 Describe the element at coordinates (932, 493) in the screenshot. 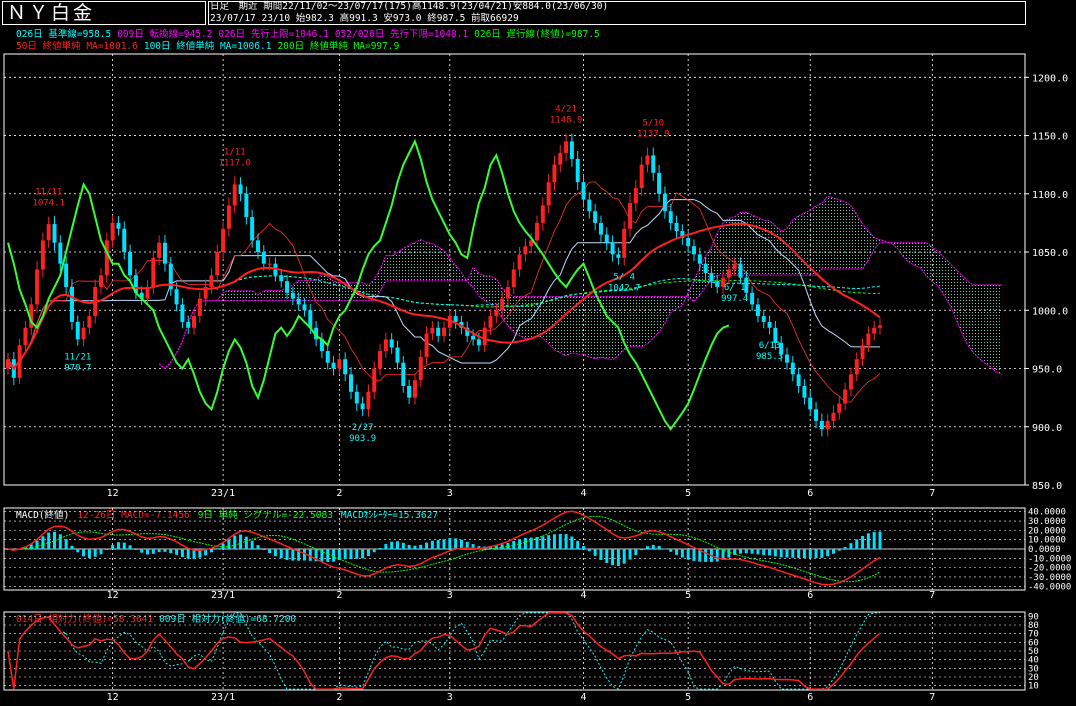

I see `x-tick-label-7-0: 7` at that location.